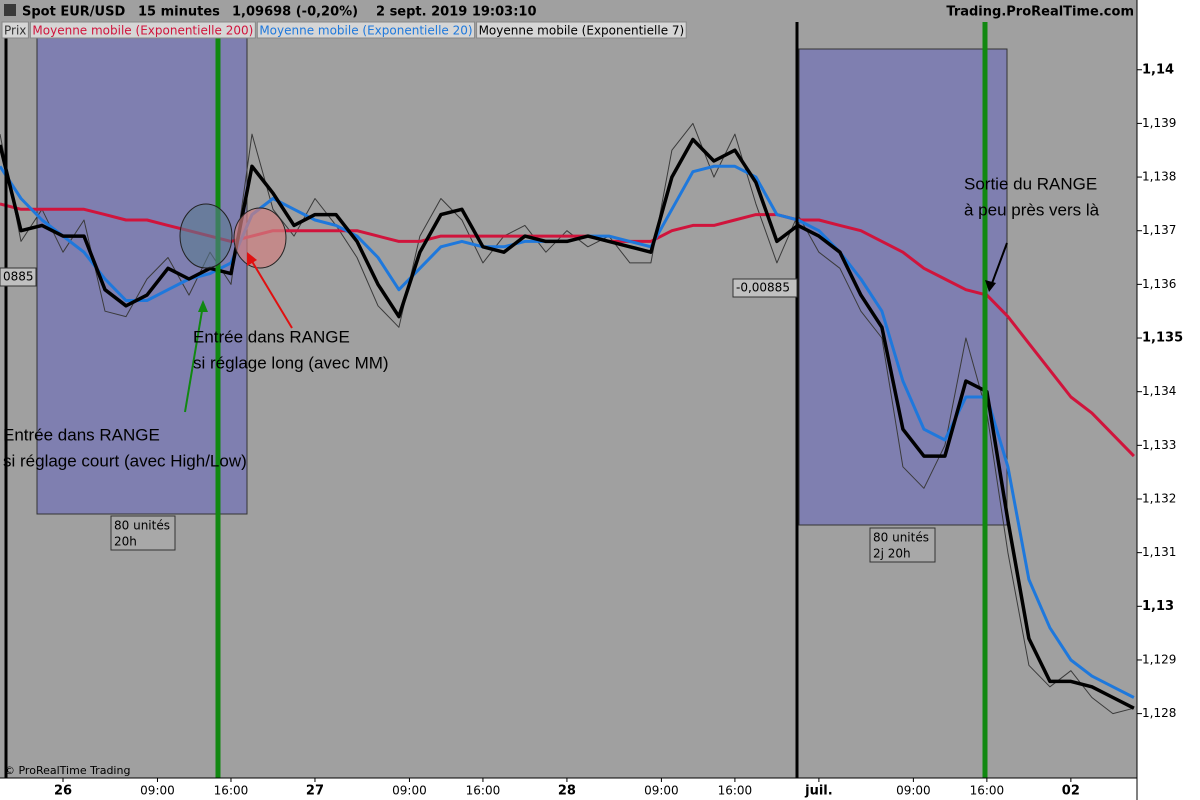 The image size is (1200, 800). Describe the element at coordinates (1040, 12) in the screenshot. I see `site: Trading.ProRealTime.com` at that location.